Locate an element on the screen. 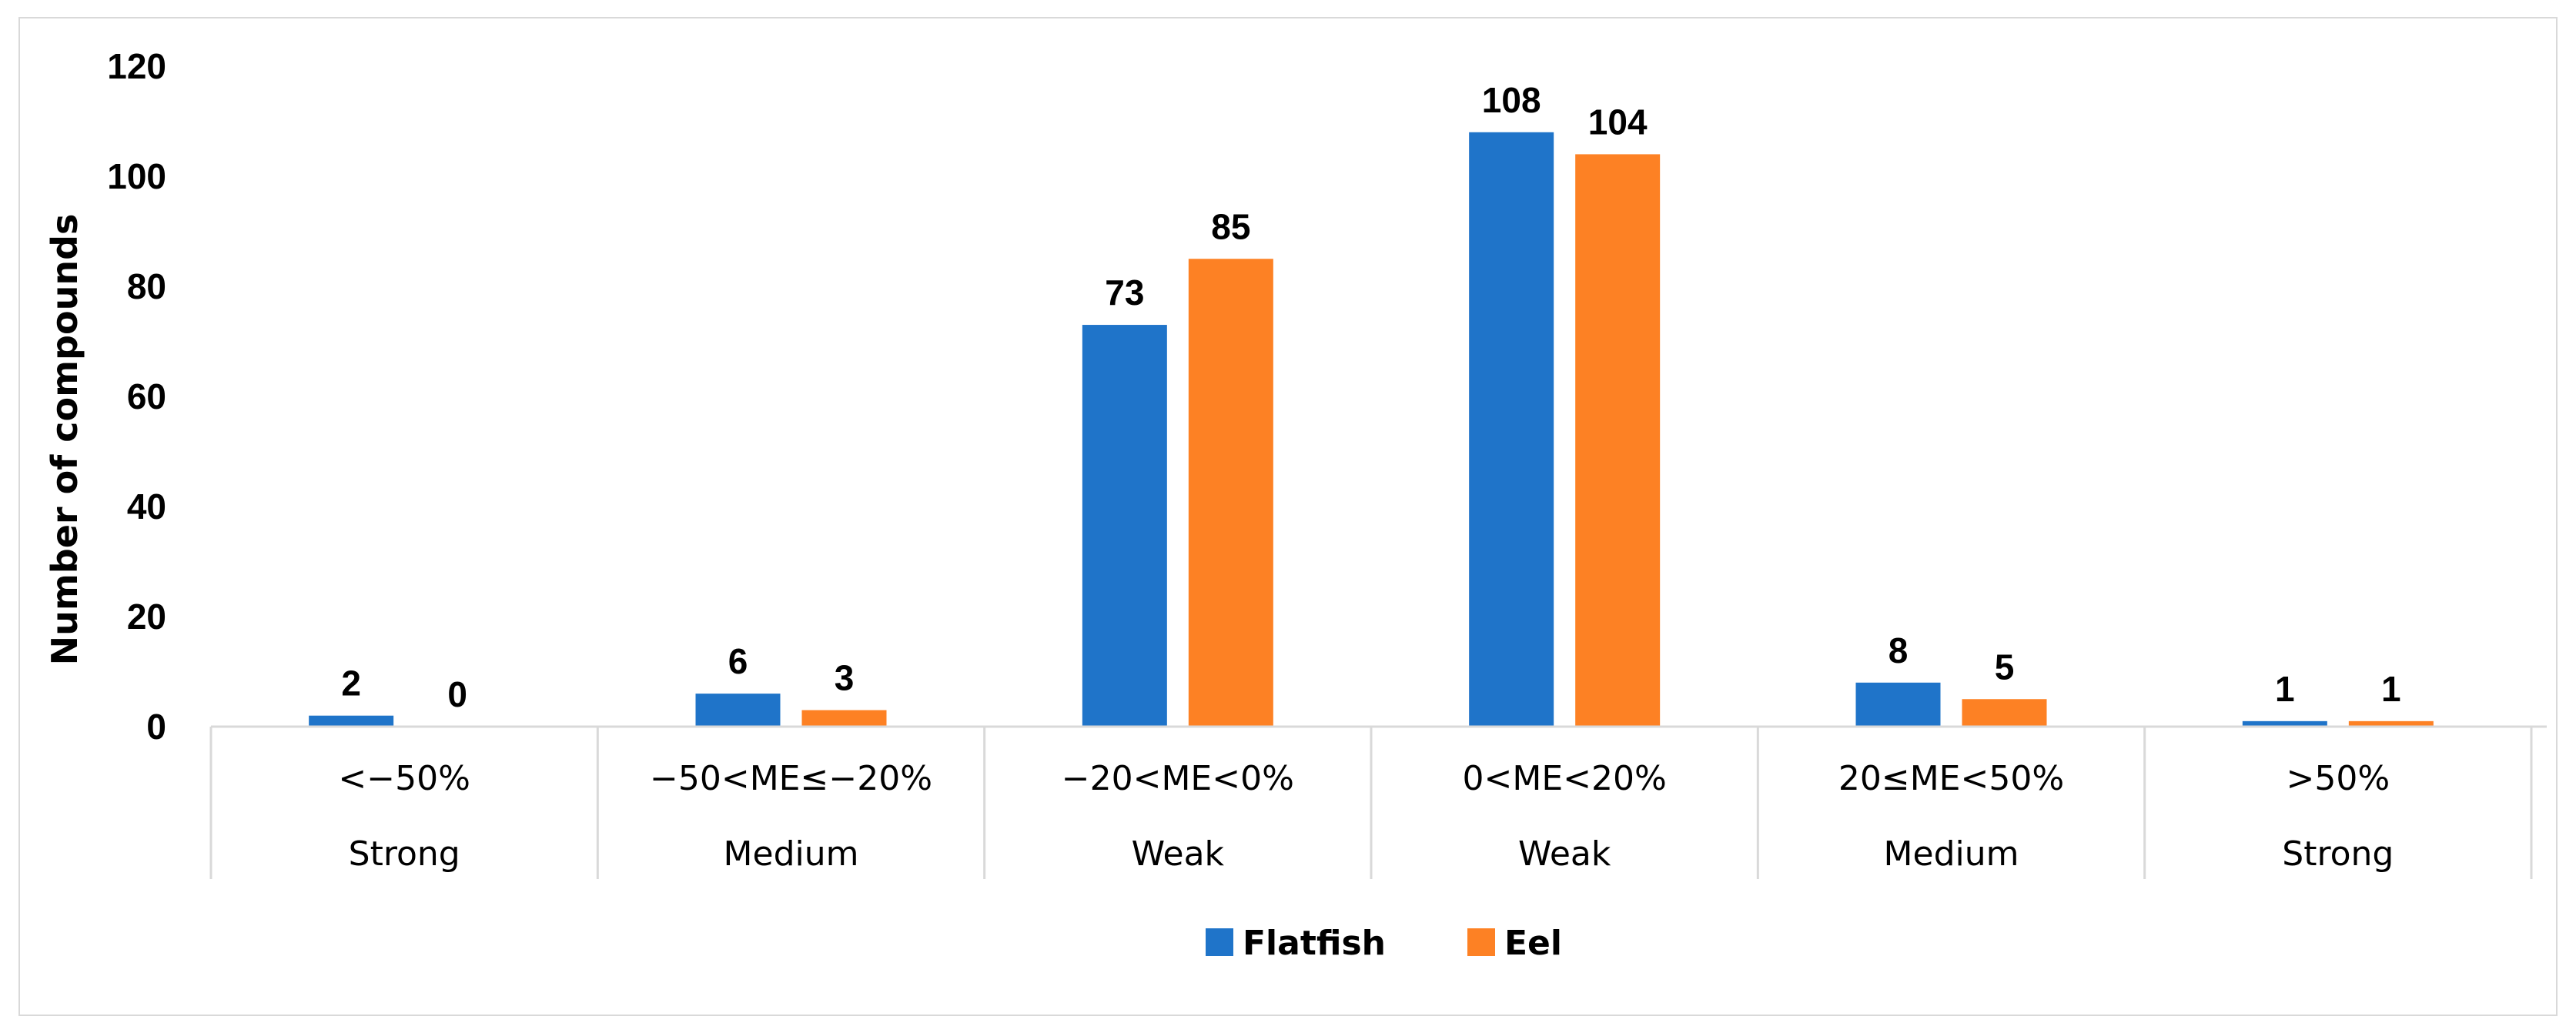 The image size is (2576, 1033). x-tick-label-0: <−50% is located at coordinates (404, 779).